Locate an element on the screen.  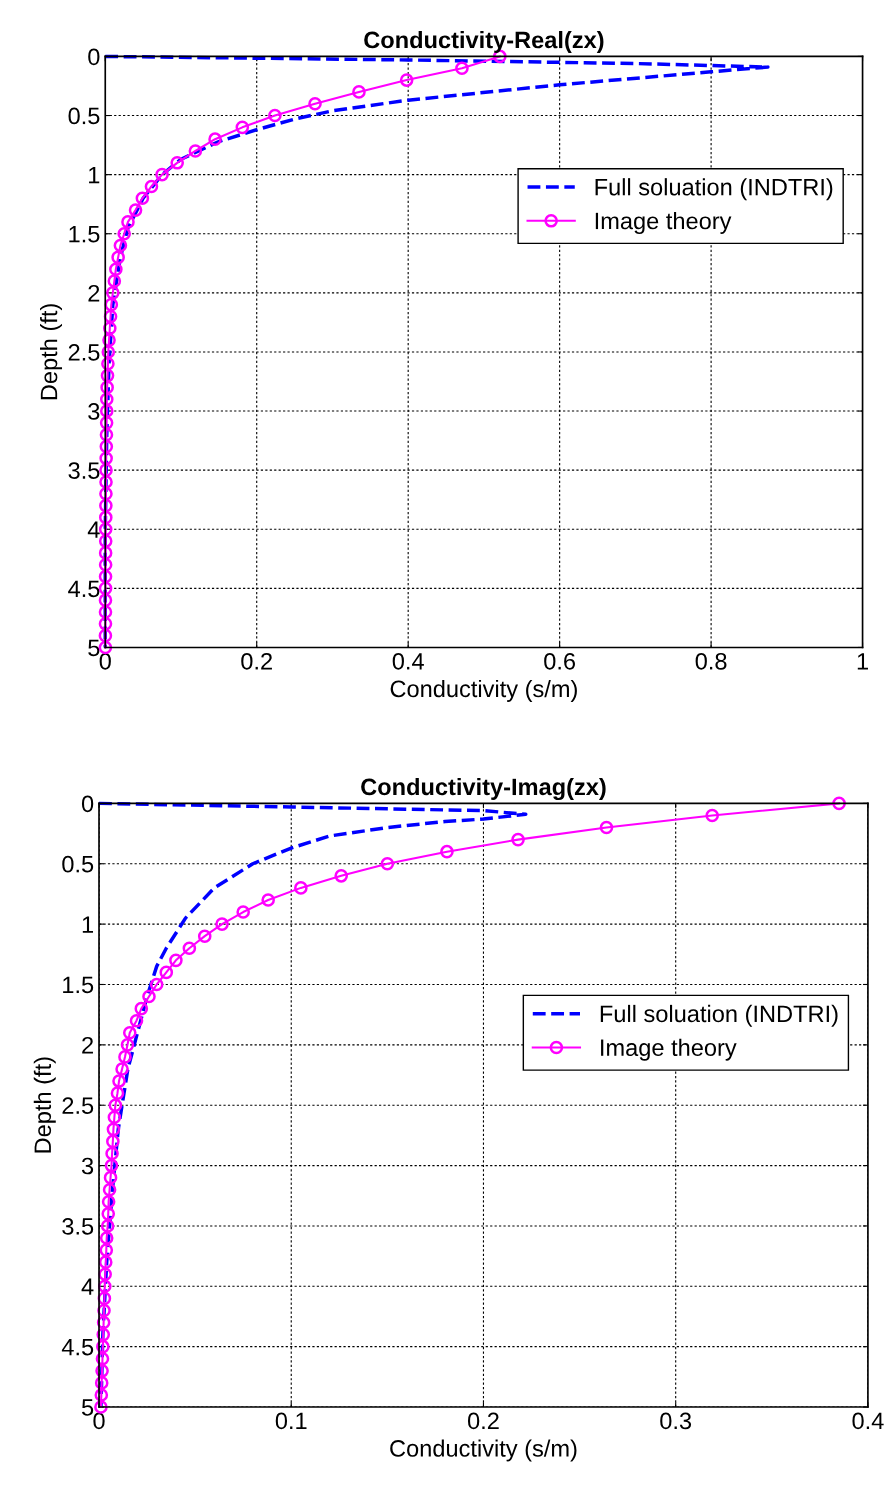
x-tick-label: 0.3 is located at coordinates (676, 1421).